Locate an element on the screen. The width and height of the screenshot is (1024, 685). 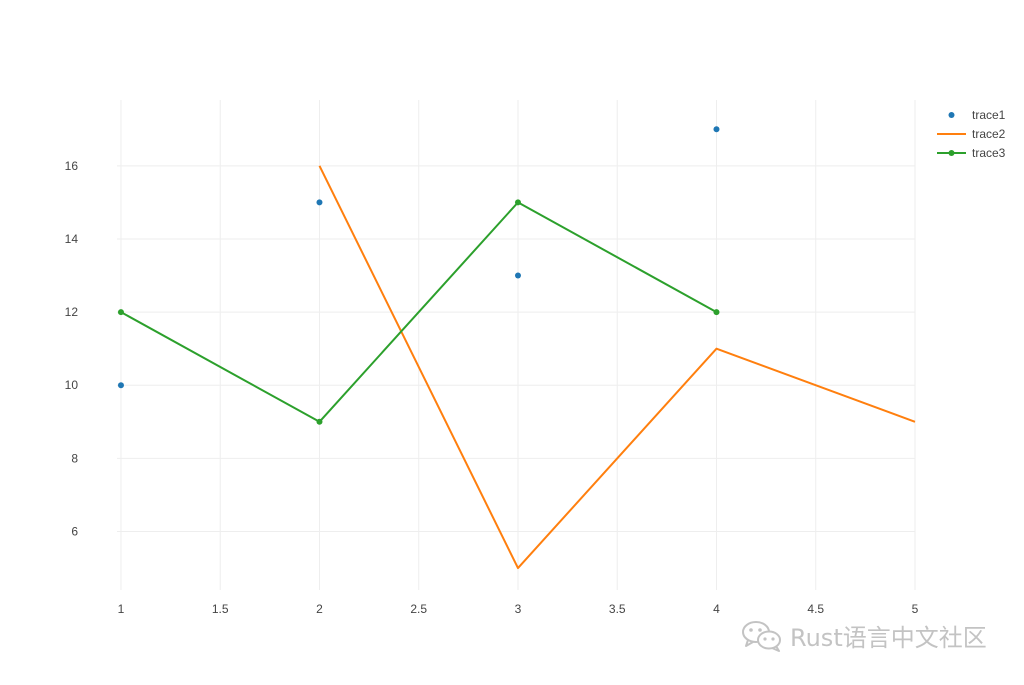
x-tick-label: 5 is located at coordinates (915, 609).